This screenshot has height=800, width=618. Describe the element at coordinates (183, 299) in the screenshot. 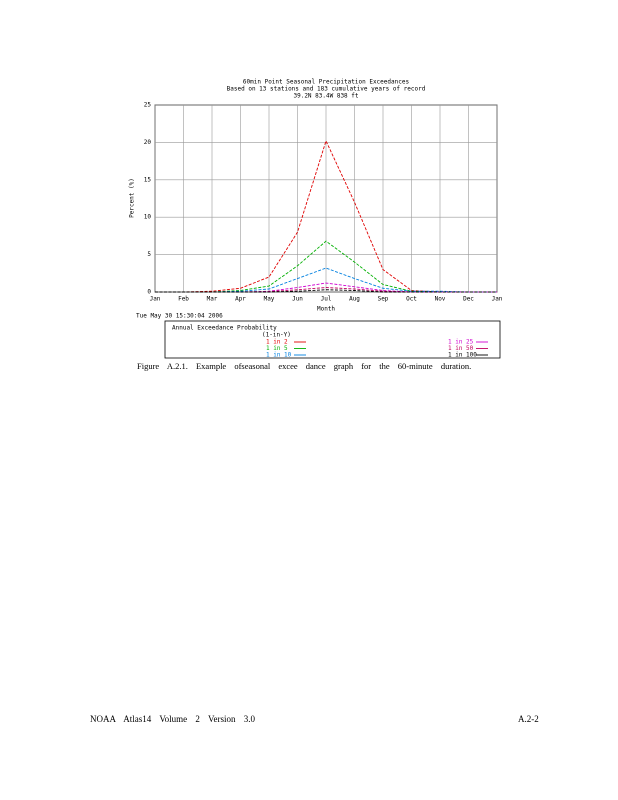

I see `x-tick-label: Feb` at that location.